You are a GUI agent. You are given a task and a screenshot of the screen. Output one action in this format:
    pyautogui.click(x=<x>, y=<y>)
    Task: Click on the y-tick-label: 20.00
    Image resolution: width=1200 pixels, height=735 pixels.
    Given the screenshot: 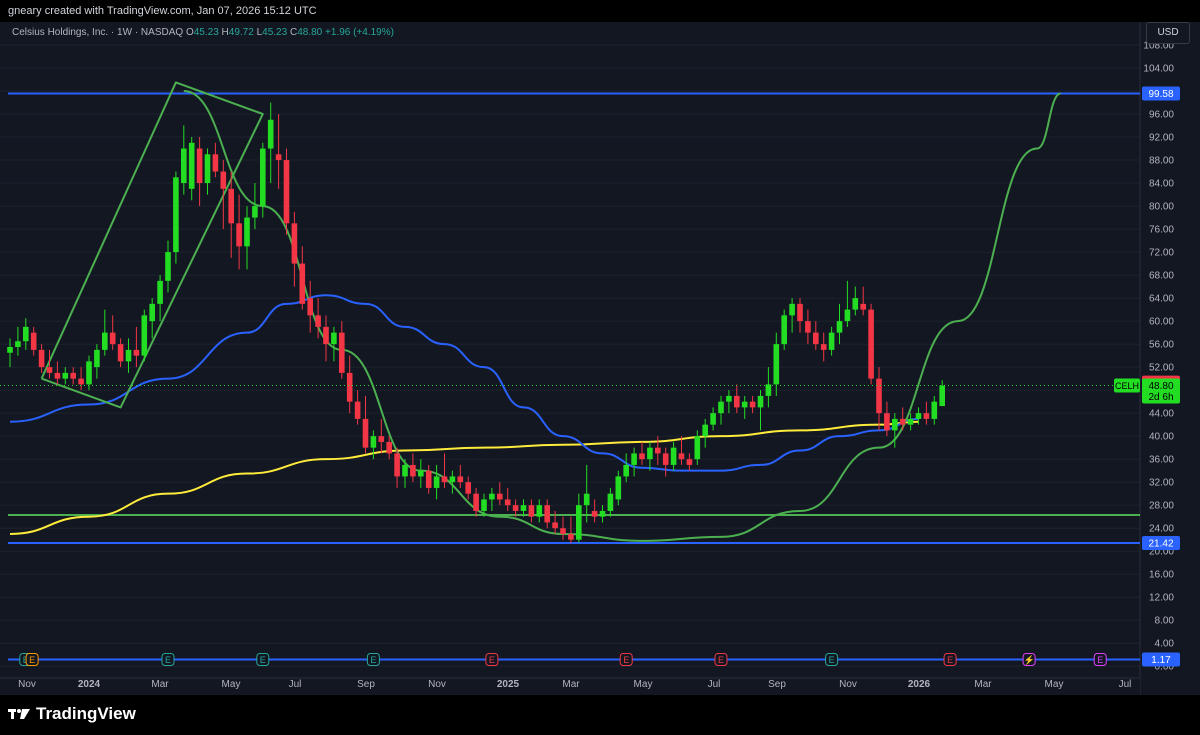 What is the action you would take?
    pyautogui.click(x=1161, y=552)
    